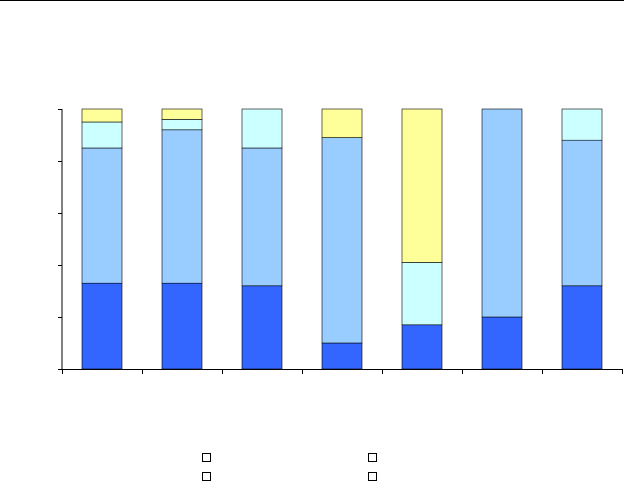  I want to click on top-border-line, so click(312, 0).